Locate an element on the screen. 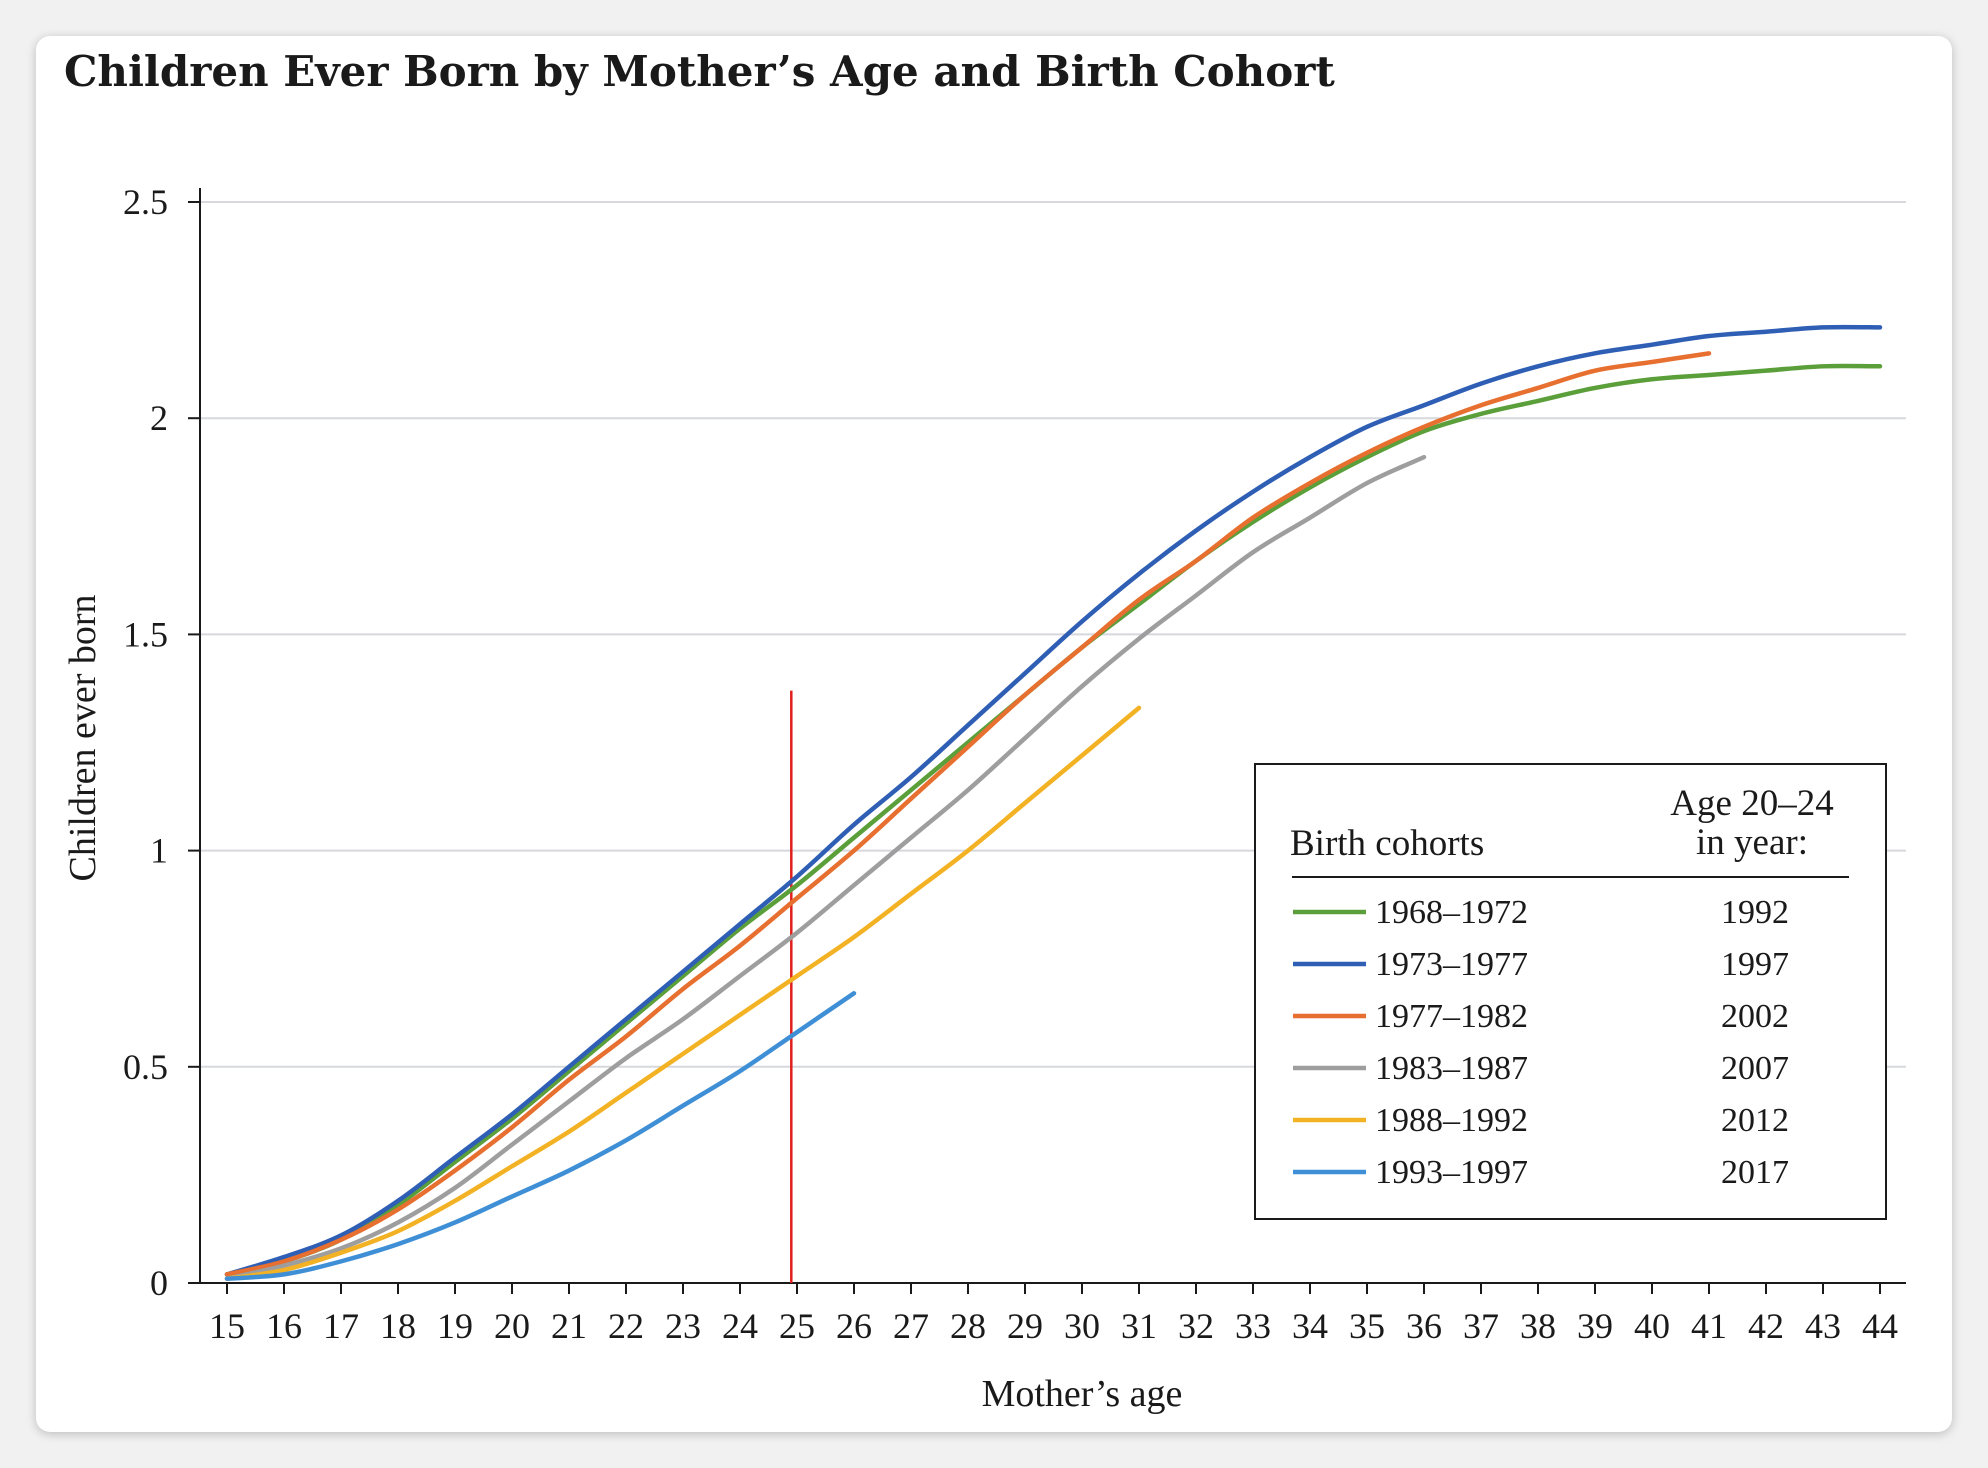 This screenshot has width=1988, height=1468. x-tick-label: 16 is located at coordinates (284, 1326).